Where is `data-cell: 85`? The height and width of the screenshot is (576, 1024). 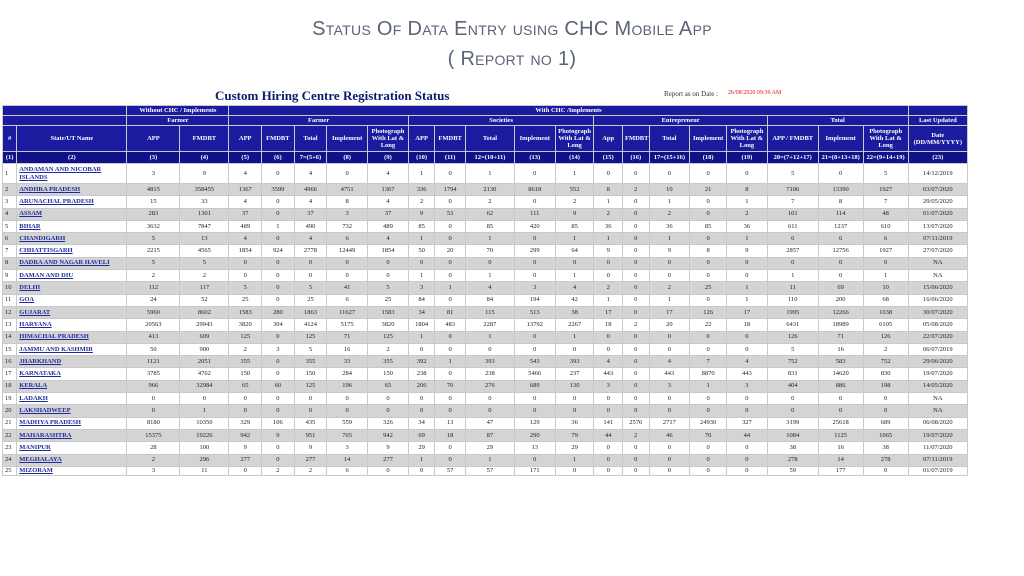
data-cell: 85 is located at coordinates (708, 226).